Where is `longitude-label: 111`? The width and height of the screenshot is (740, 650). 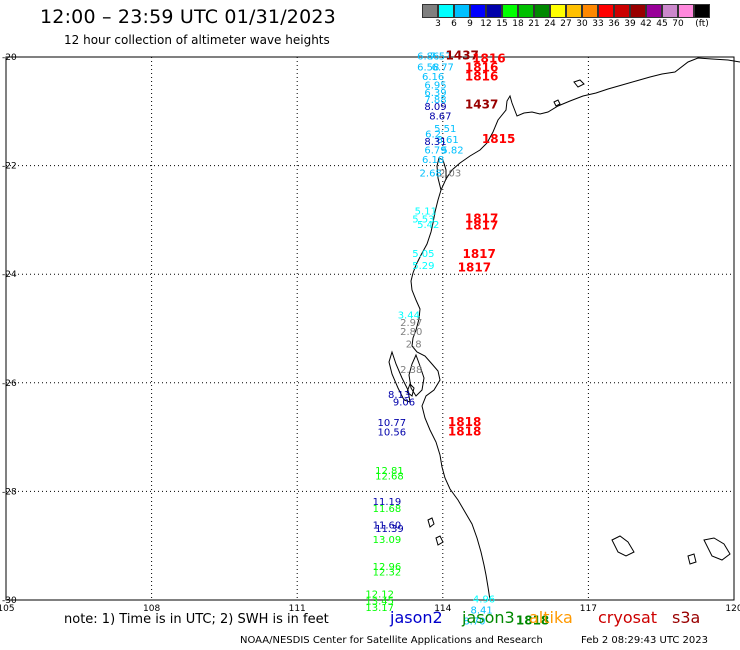
longitude-label: 111 is located at coordinates (297, 609).